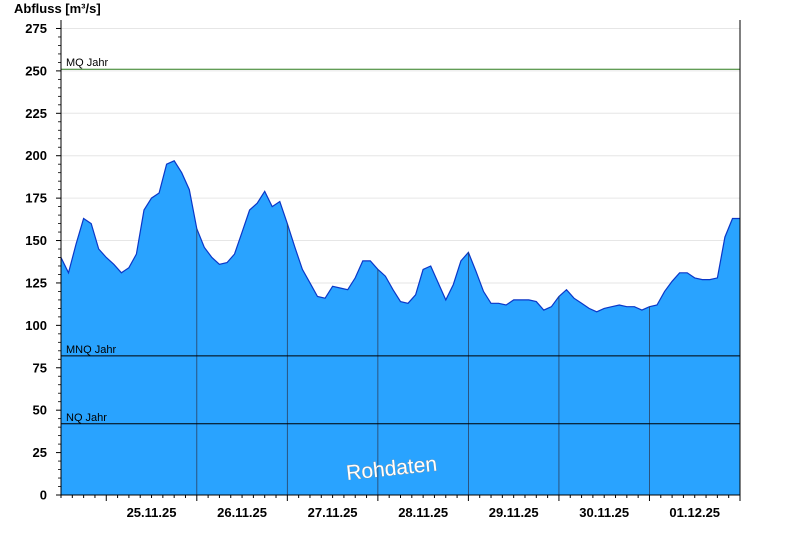 This screenshot has height=550, width=800. What do you see at coordinates (333, 512) in the screenshot?
I see `x-tick-label: 27.11.25` at bounding box center [333, 512].